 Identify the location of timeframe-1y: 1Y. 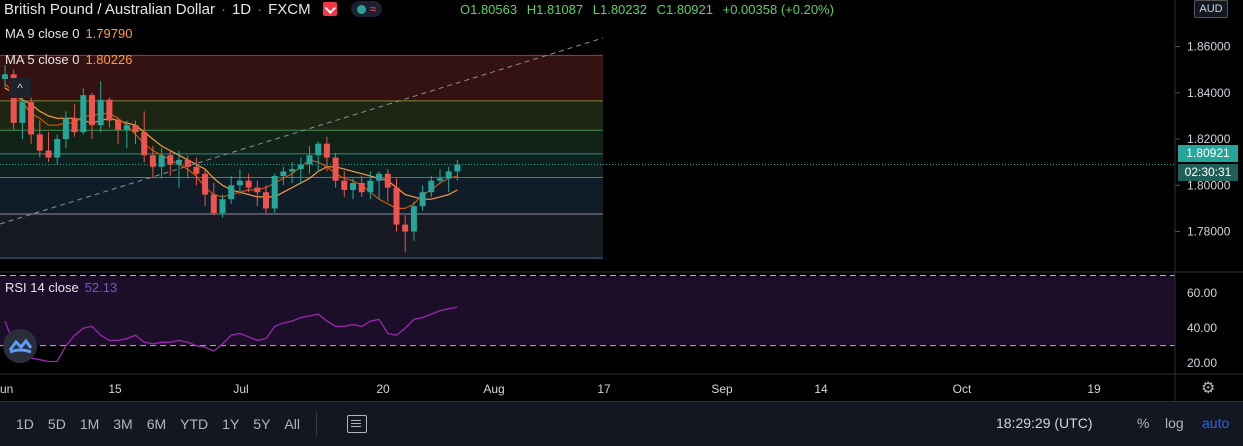
(231, 424).